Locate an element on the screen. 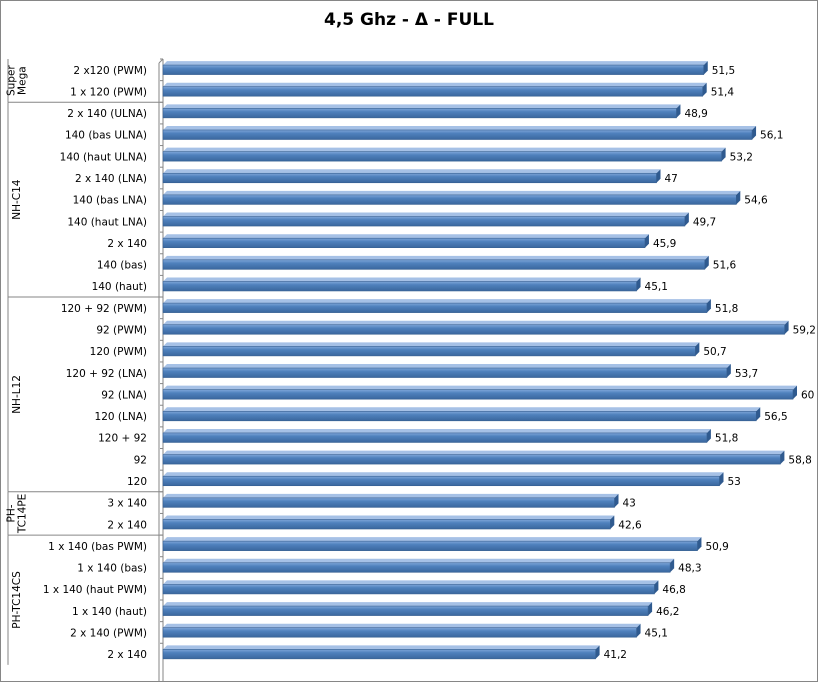  data-label: 59,2 is located at coordinates (804, 331).